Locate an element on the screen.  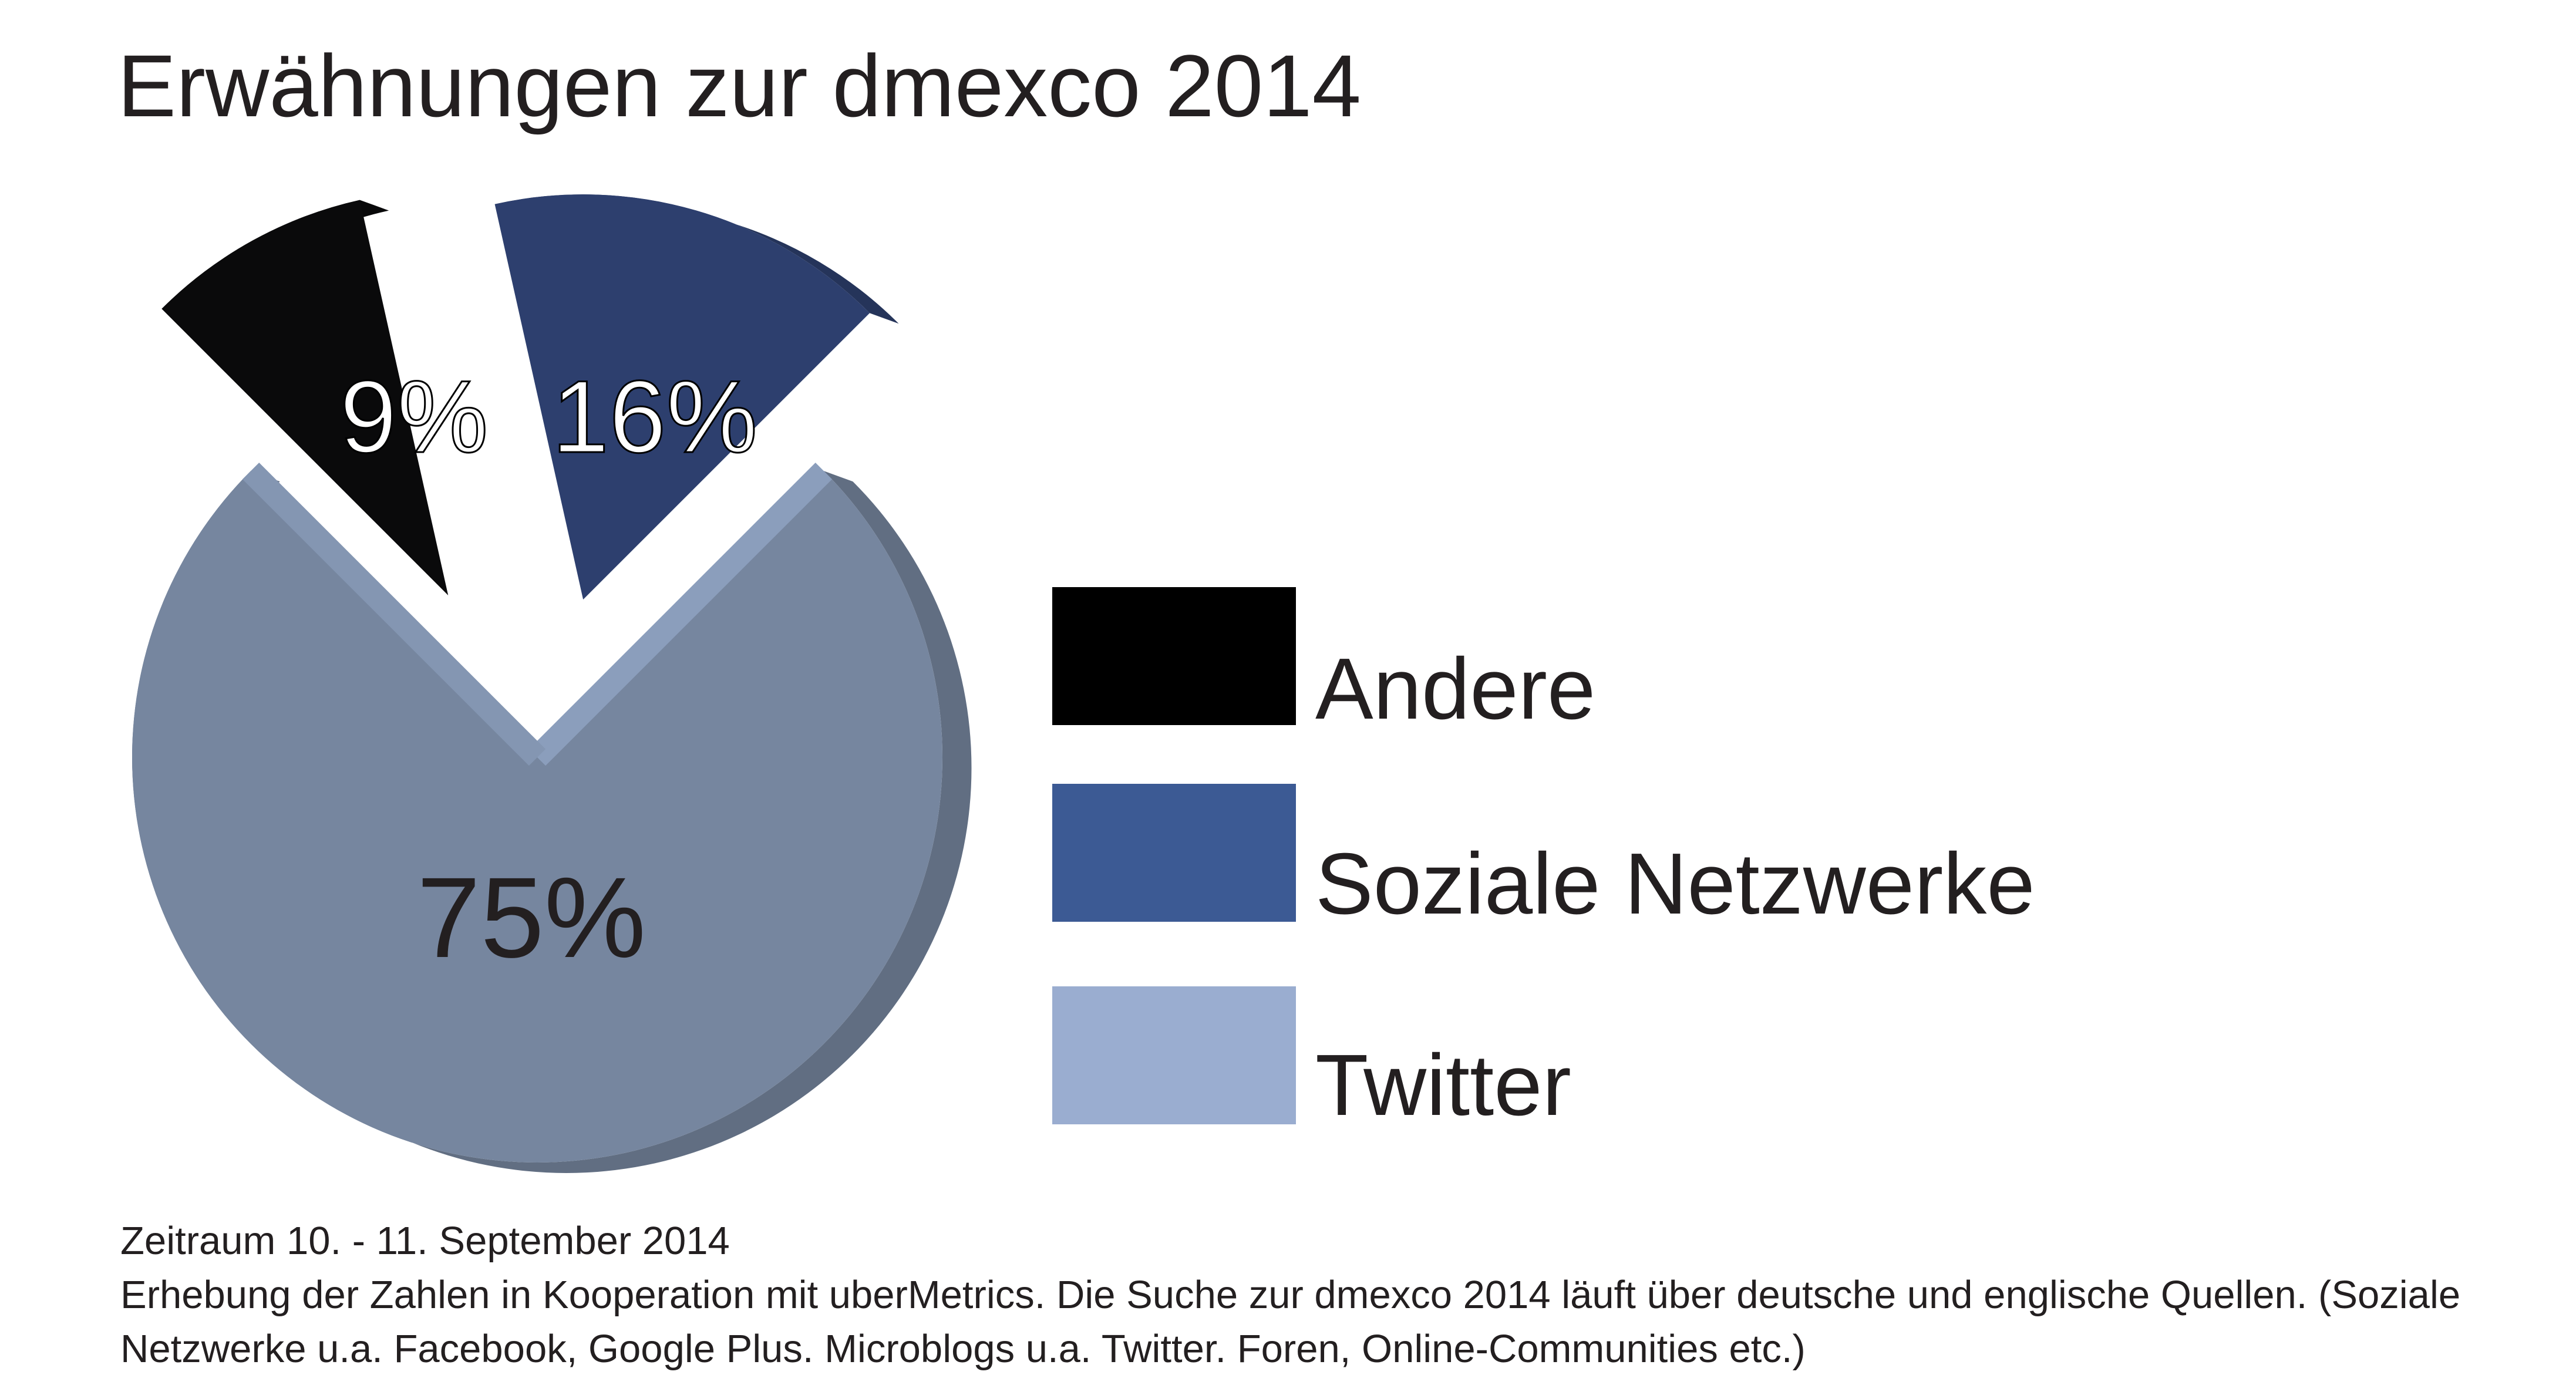
pie-slice-group-0: 9% is located at coordinates (325, 397).